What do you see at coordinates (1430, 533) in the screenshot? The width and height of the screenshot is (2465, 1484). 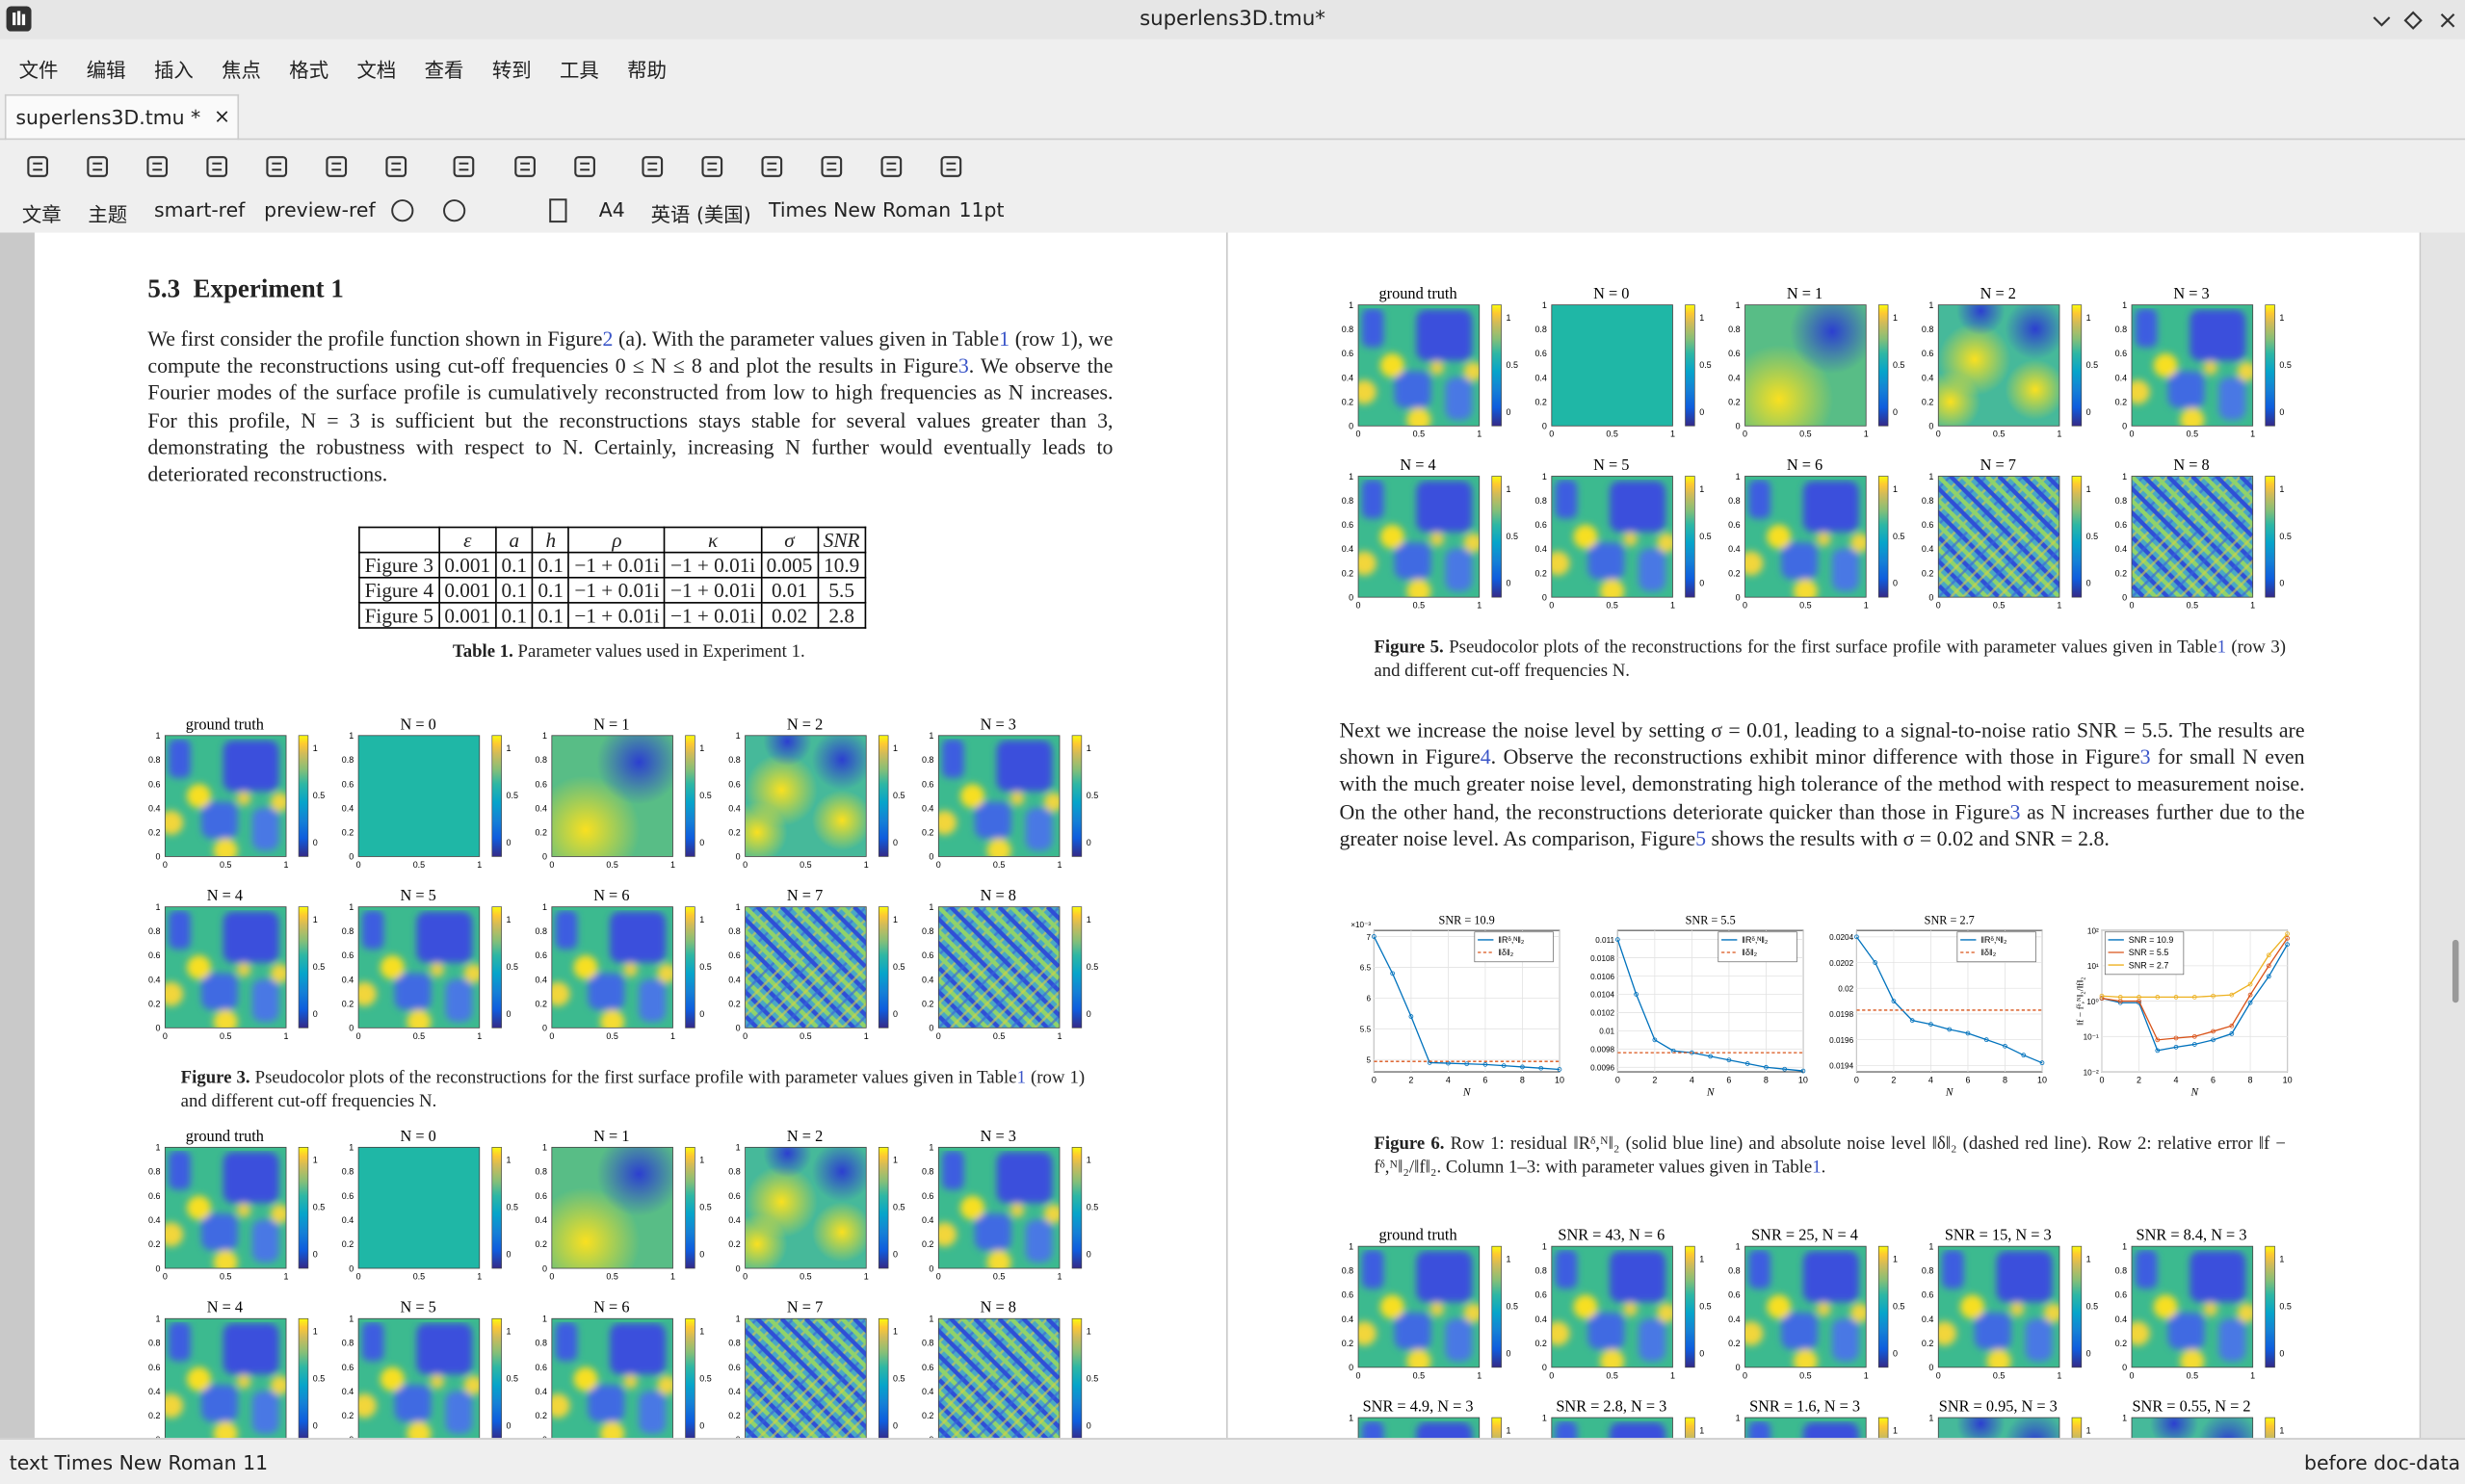 I see `subplot: N = 4 0 0.2 0.4 0.6 0.8 1 0 0.5 1 1 0.5 0` at bounding box center [1430, 533].